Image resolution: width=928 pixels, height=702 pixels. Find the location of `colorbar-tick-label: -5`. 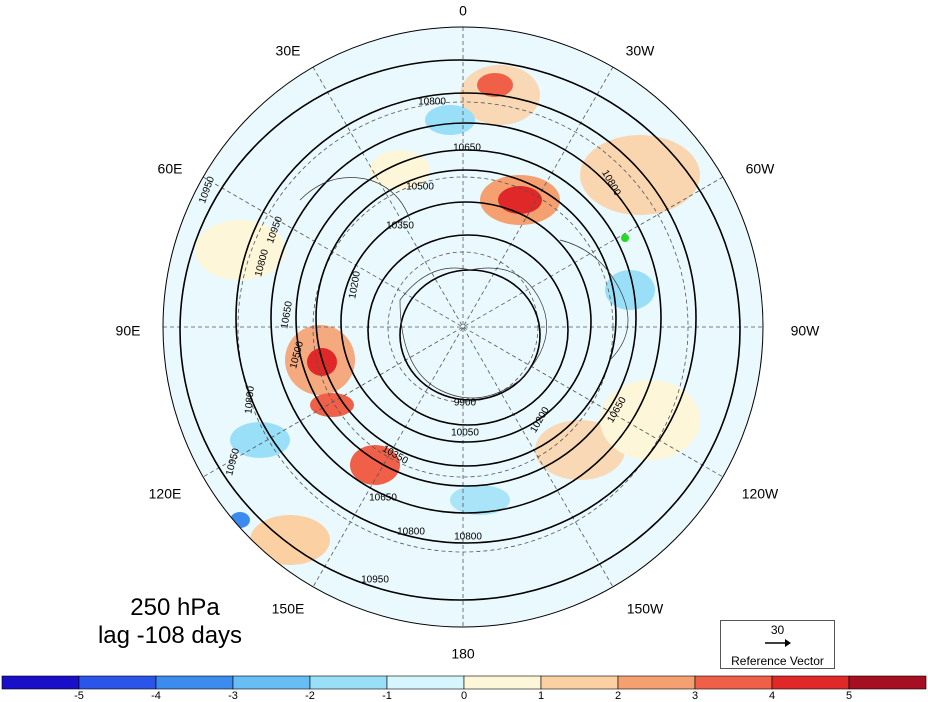

colorbar-tick-label: -5 is located at coordinates (79, 696).